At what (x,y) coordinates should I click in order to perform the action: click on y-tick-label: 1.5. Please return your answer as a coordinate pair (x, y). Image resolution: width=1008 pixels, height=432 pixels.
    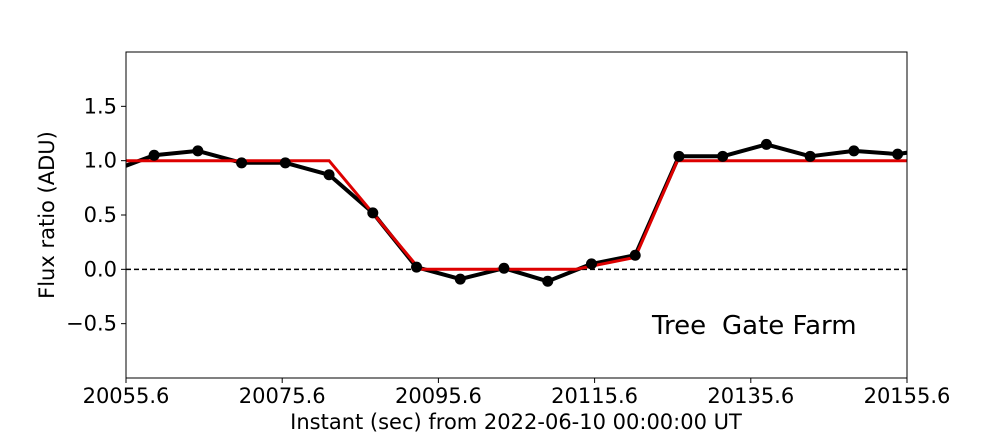
    Looking at the image, I should click on (100, 106).